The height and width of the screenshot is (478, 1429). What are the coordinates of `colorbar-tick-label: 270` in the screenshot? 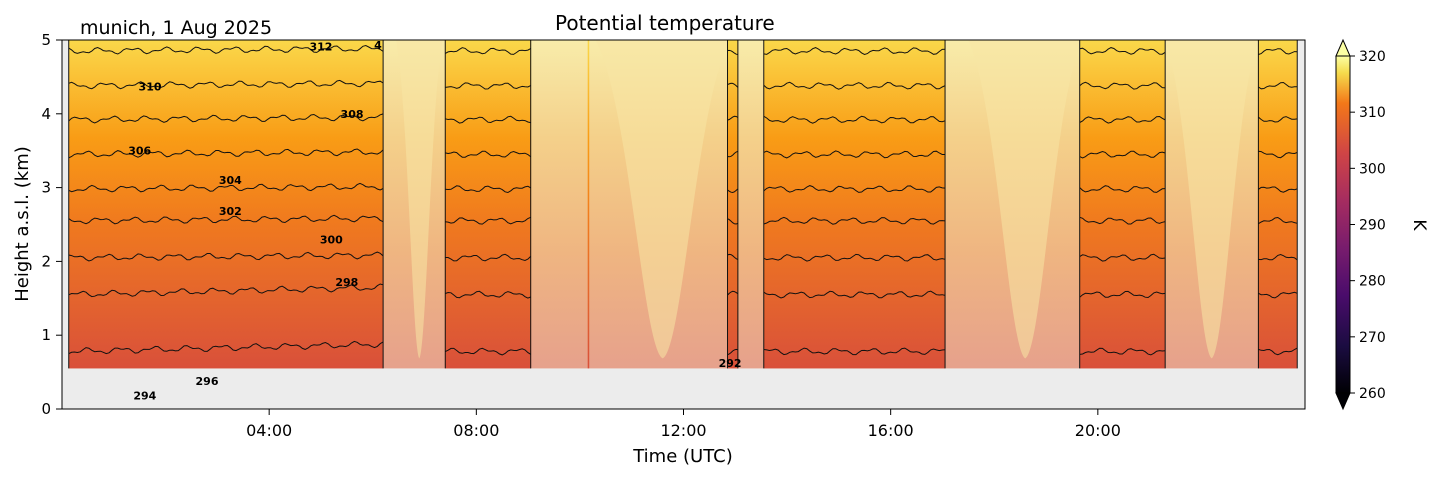 It's located at (1372, 338).